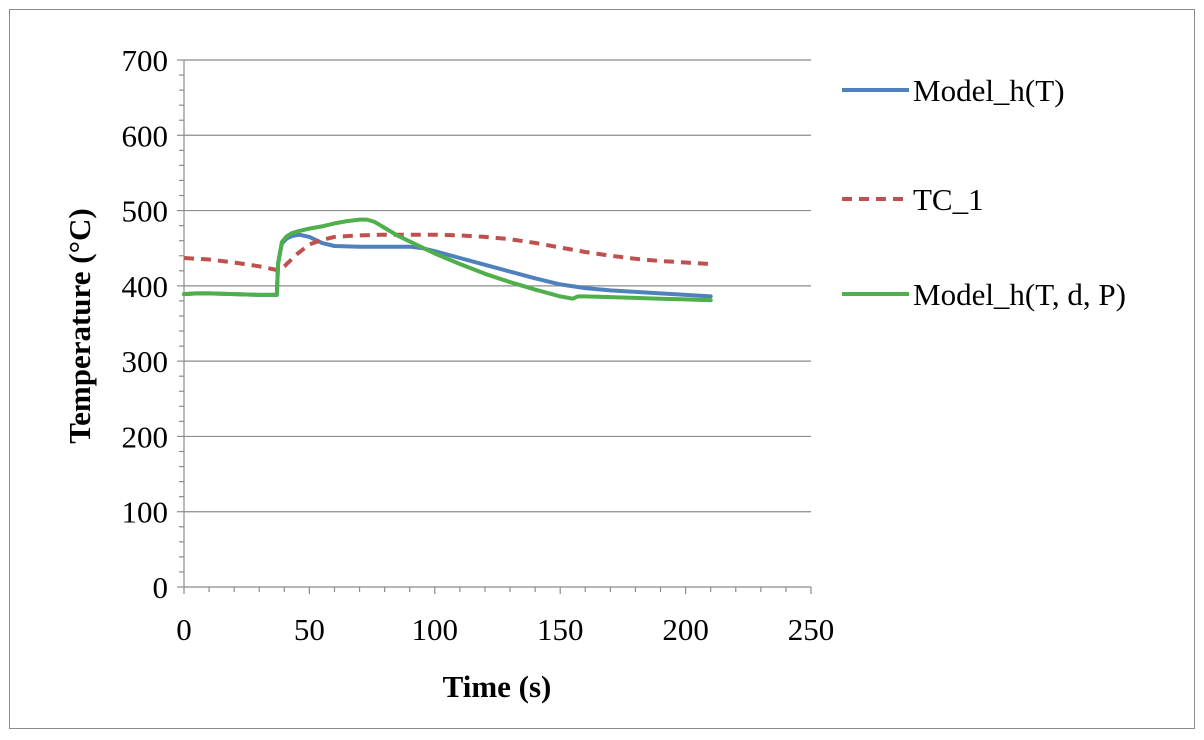 The height and width of the screenshot is (740, 1204). Describe the element at coordinates (1019, 294) in the screenshot. I see `legend-label-3: Model_h(T, d, P)` at that location.